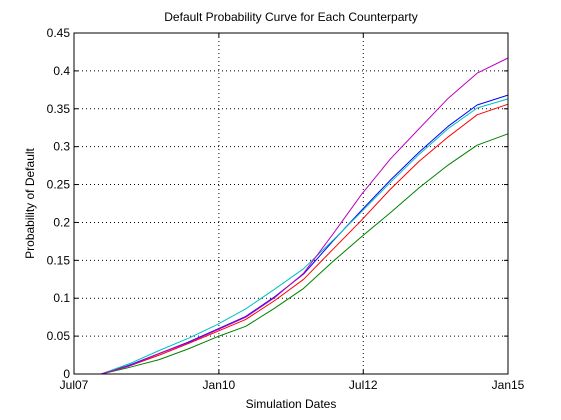 This screenshot has width=561, height=420. Describe the element at coordinates (59, 33) in the screenshot. I see `y-tick-label: 0.45` at that location.